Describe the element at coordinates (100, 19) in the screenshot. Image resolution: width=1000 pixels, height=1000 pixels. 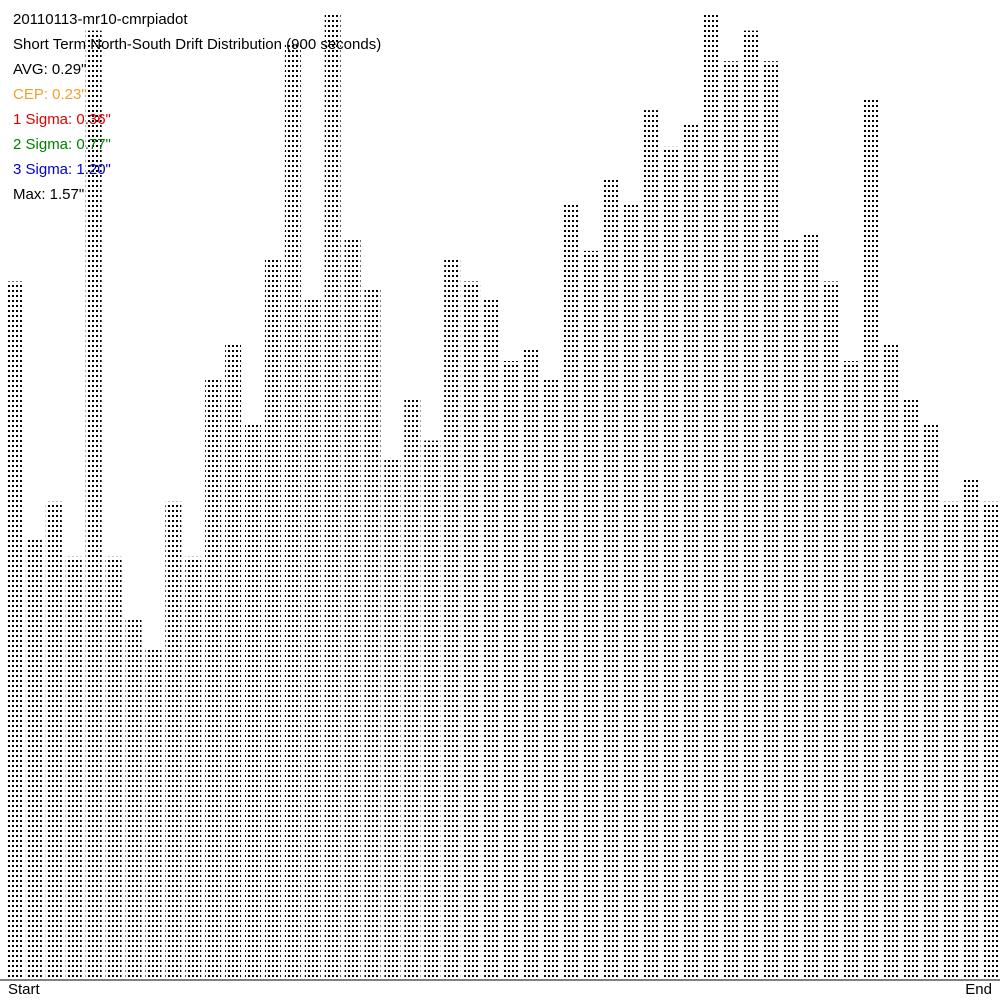
I see `chart-title: 20110113-mr10-cmrpiadot` at that location.